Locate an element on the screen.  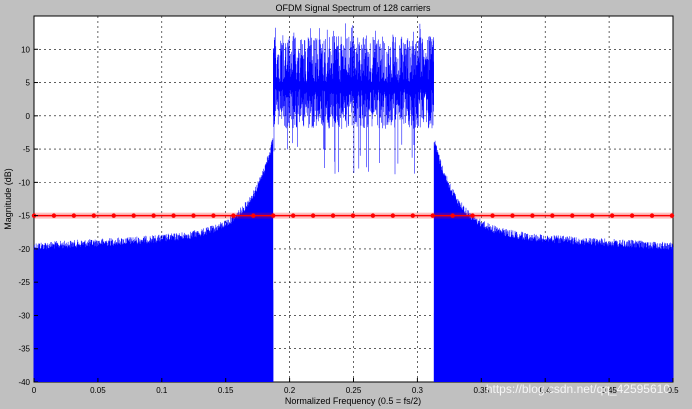
y-tick-label: -35 is located at coordinates (24, 349).